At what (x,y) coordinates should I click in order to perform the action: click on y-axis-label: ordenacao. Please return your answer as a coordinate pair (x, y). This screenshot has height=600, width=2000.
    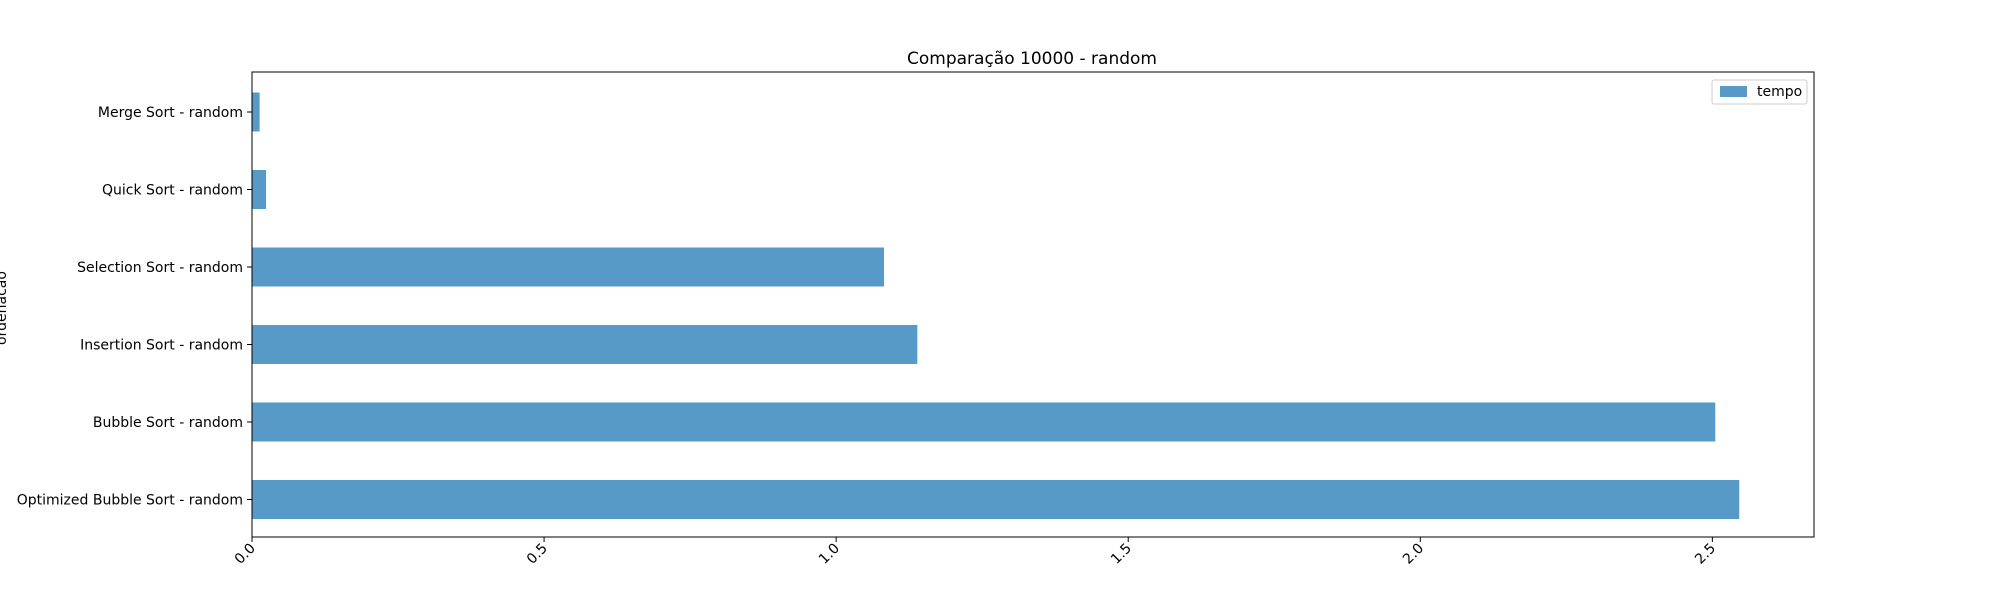
    Looking at the image, I should click on (5, 308).